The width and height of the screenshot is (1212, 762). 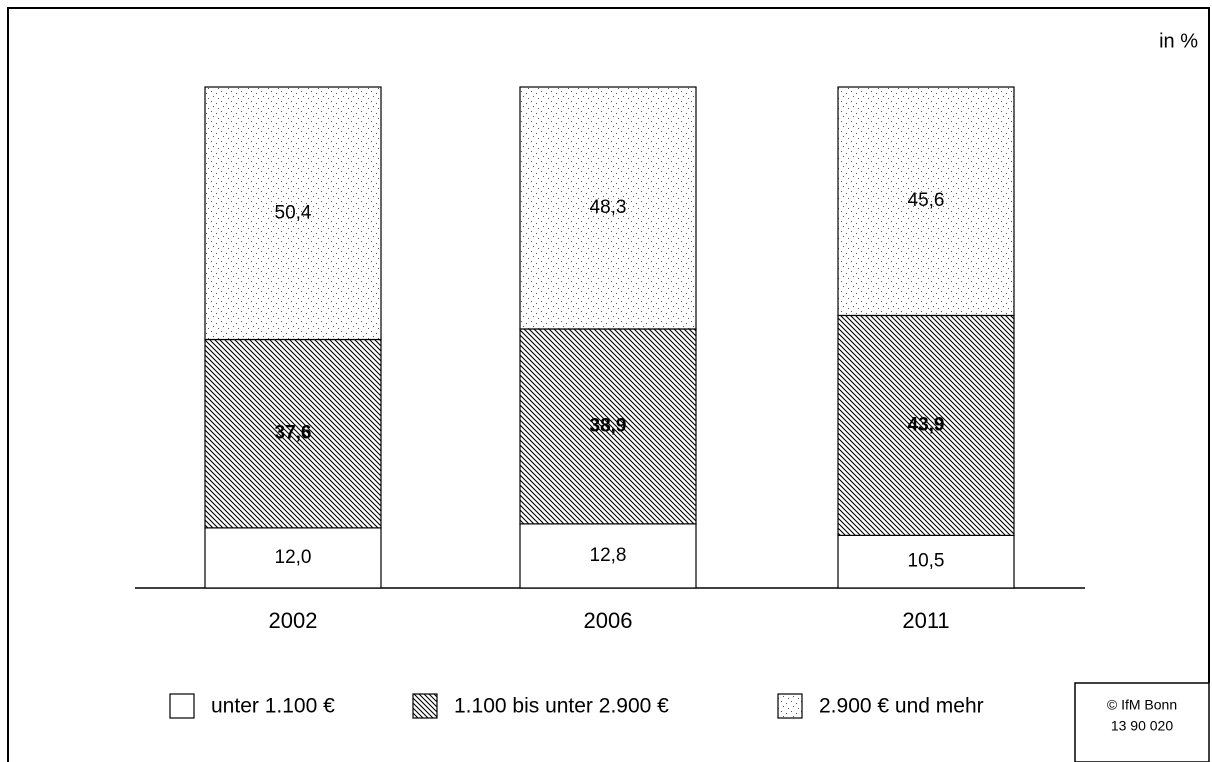 I want to click on x-tick-label: 2006, so click(x=608, y=620).